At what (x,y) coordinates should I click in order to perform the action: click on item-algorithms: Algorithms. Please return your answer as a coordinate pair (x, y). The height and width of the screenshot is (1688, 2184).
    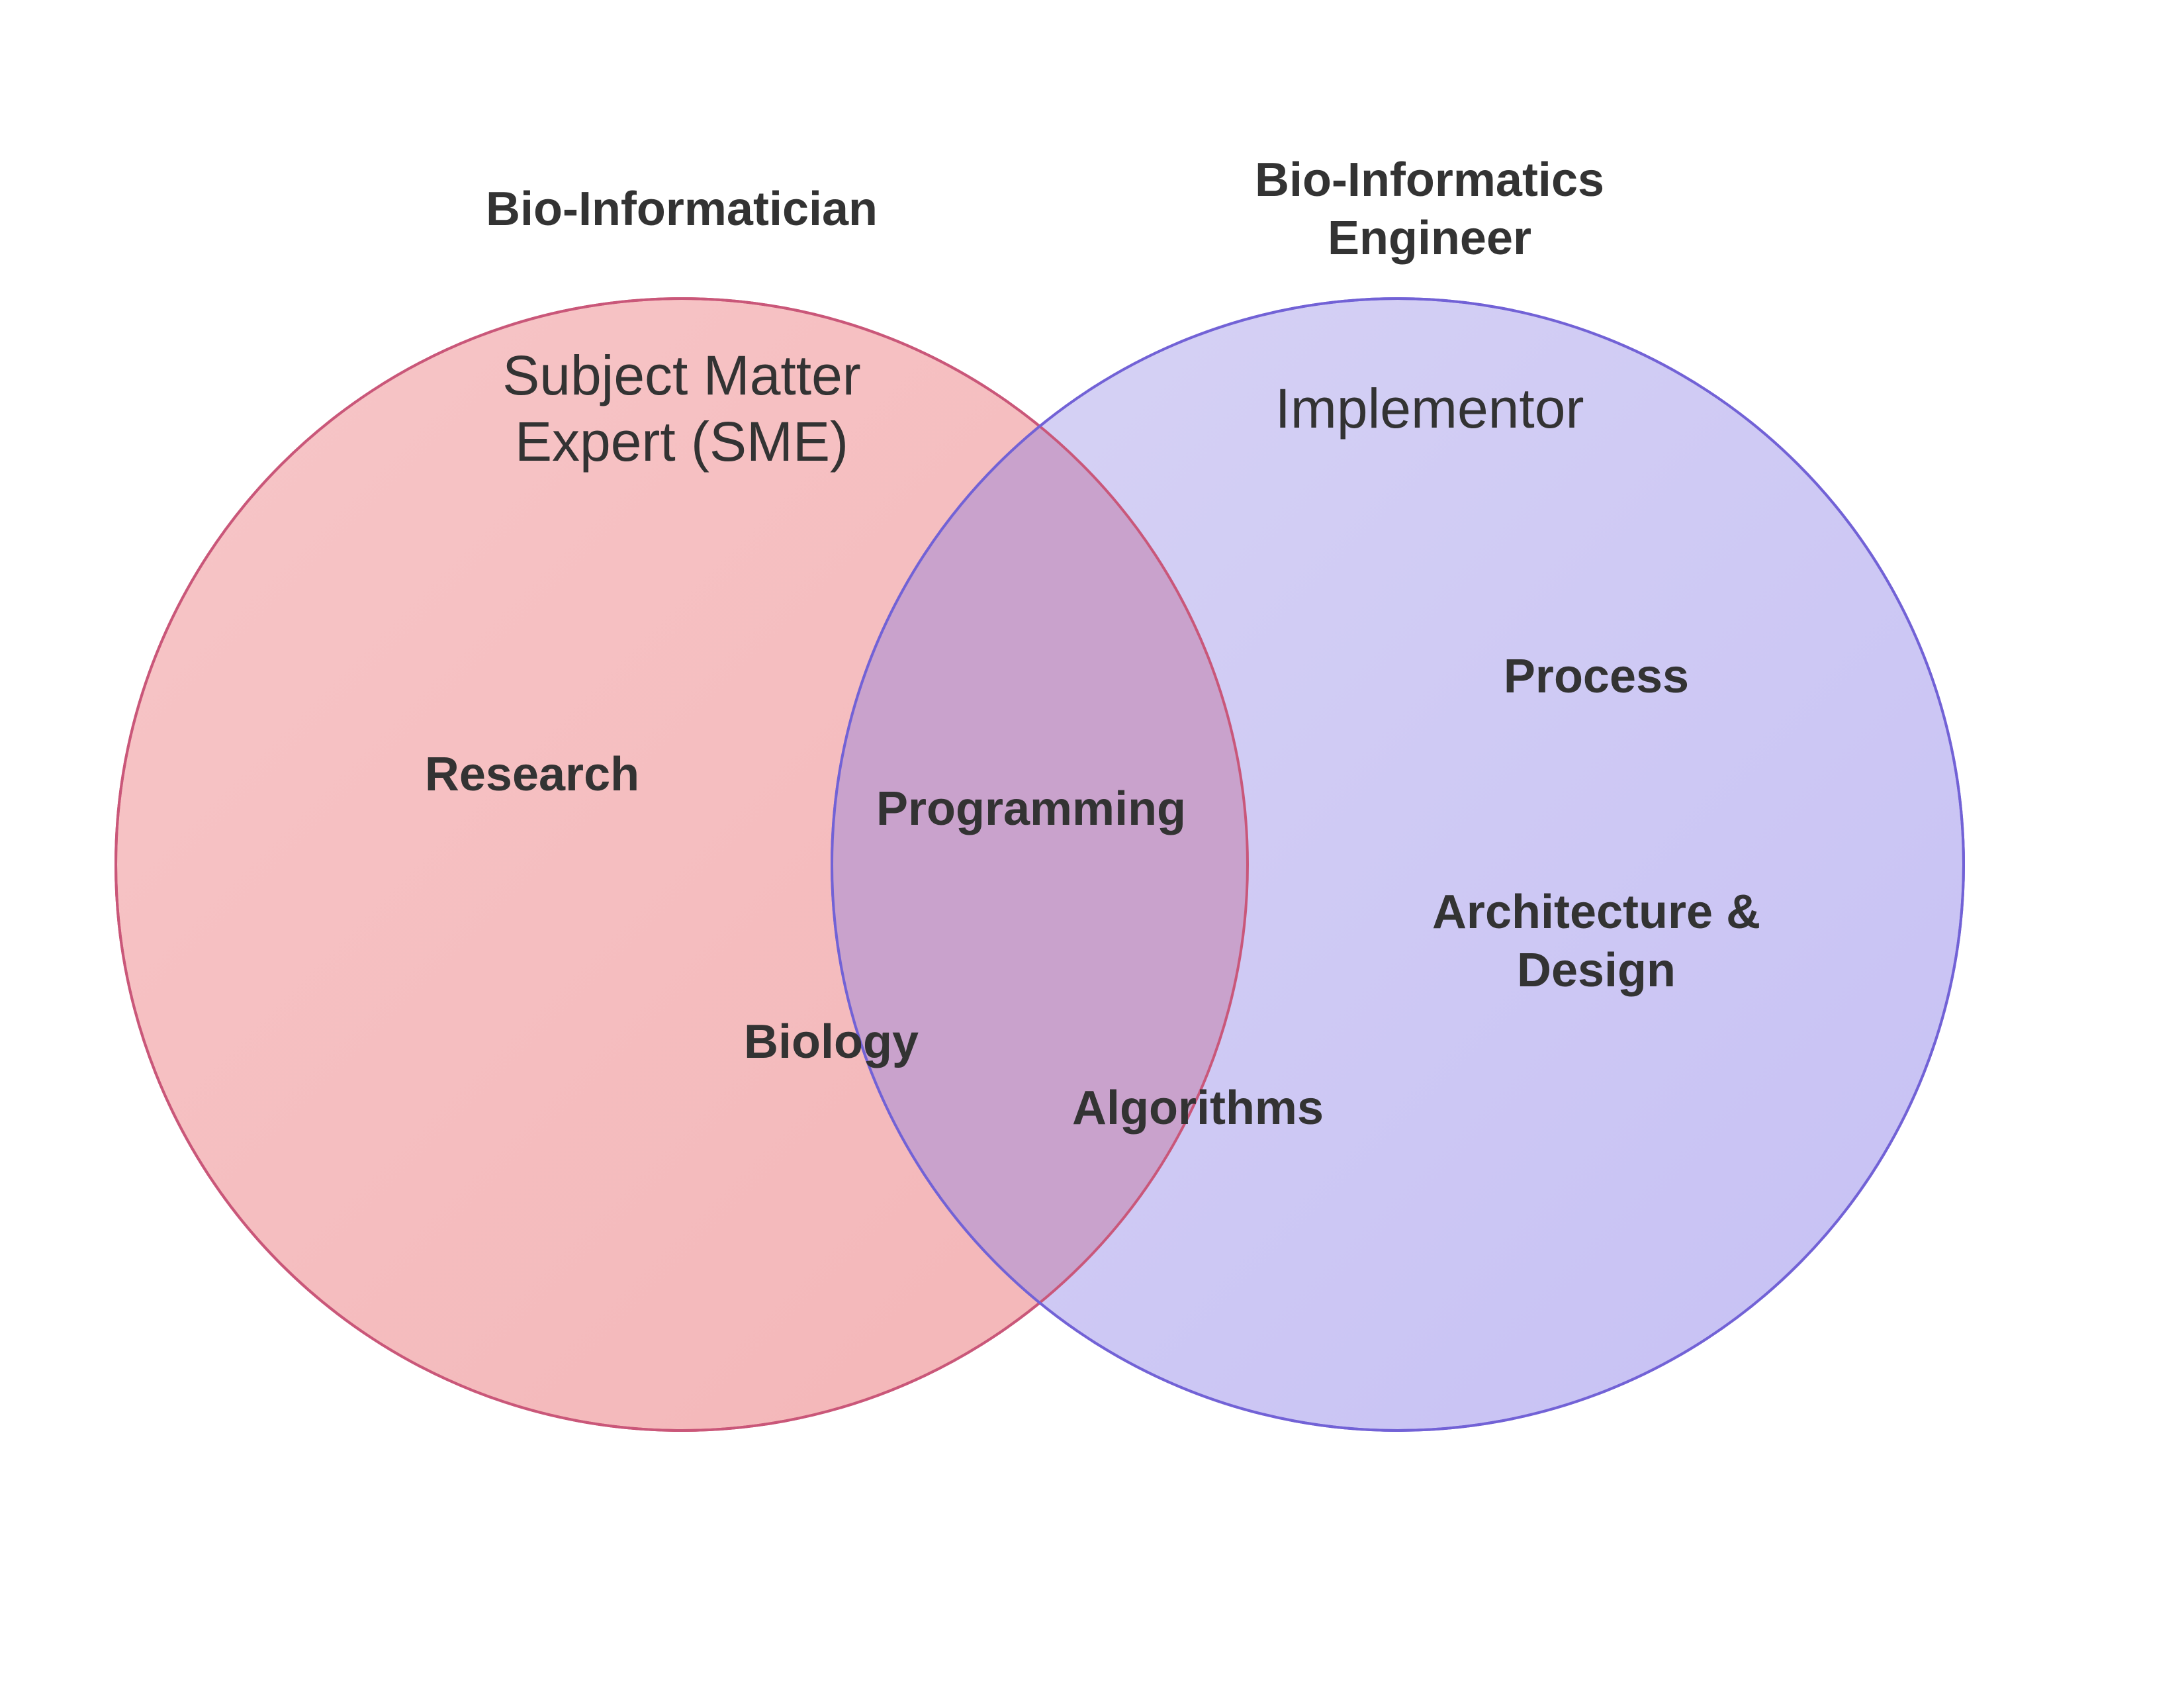
    Looking at the image, I should click on (1197, 1108).